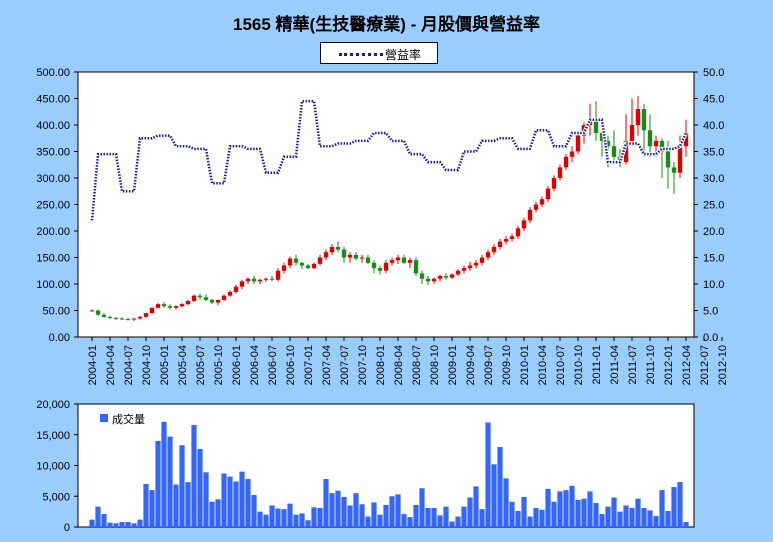 The height and width of the screenshot is (542, 773). I want to click on x-tick-label: 2008-10, so click(435, 365).